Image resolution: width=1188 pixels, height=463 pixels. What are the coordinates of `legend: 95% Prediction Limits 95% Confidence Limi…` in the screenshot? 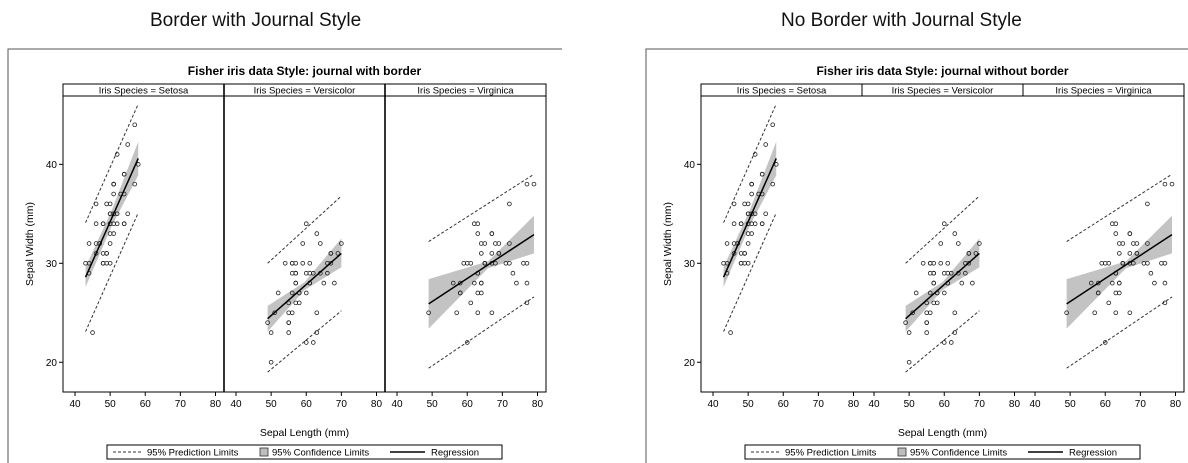 It's located at (942, 452).